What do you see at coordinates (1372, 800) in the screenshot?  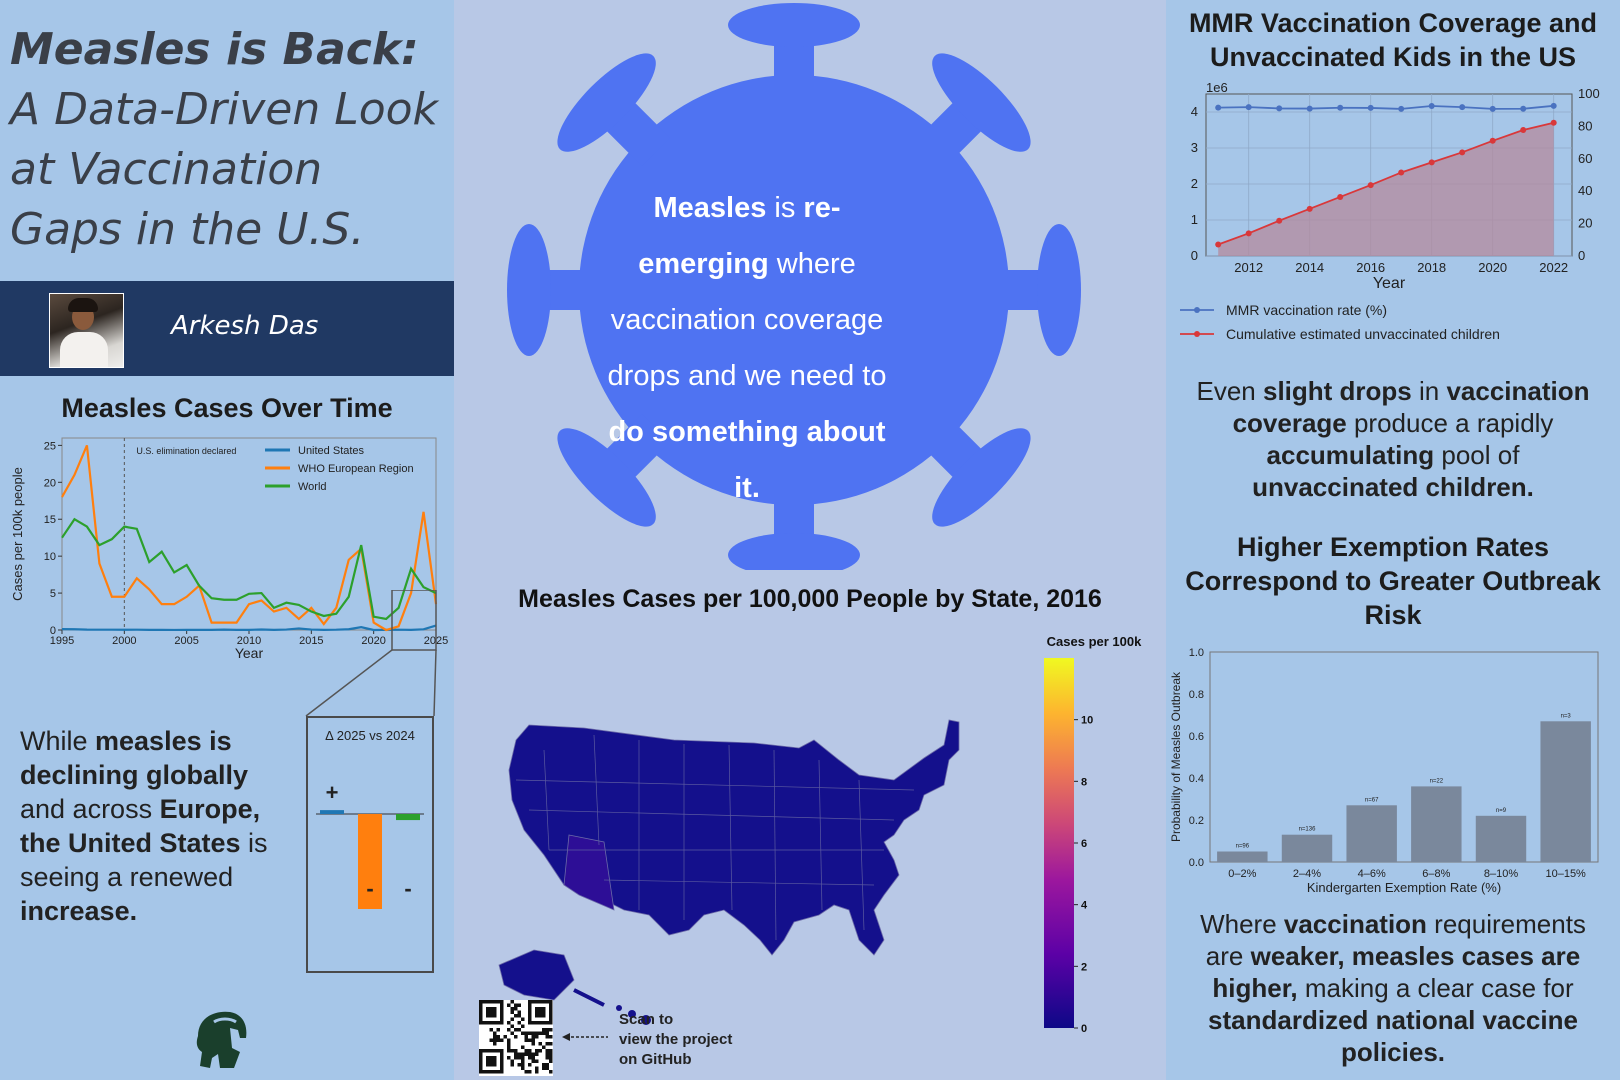 I see `bar-count-label: n=67` at bounding box center [1372, 800].